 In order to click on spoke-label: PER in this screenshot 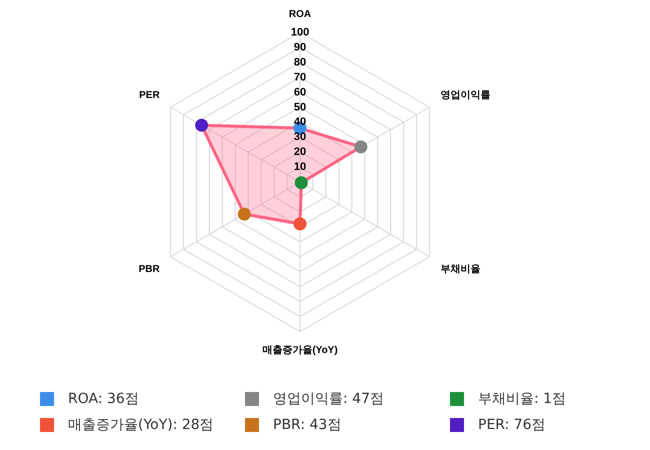, I will do `click(149, 95)`.